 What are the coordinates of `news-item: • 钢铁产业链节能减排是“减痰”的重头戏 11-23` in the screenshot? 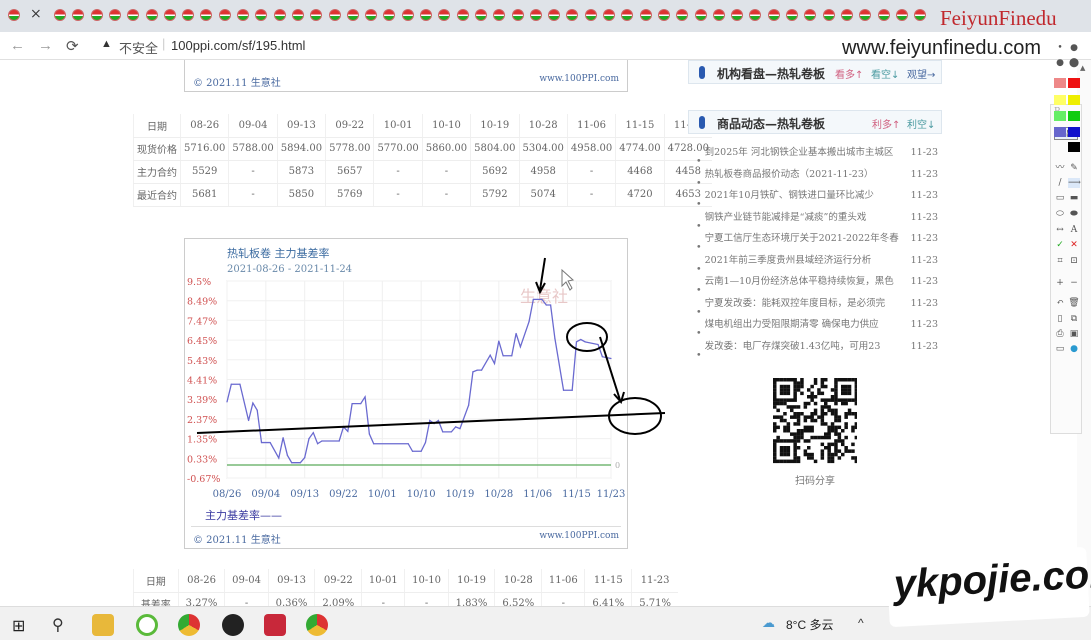 It's located at (818, 219).